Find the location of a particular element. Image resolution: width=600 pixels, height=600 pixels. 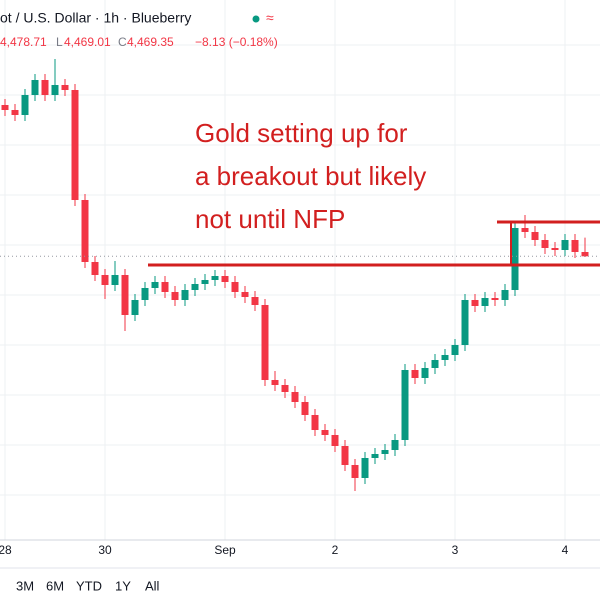

x-tick-label: 3 is located at coordinates (455, 550).